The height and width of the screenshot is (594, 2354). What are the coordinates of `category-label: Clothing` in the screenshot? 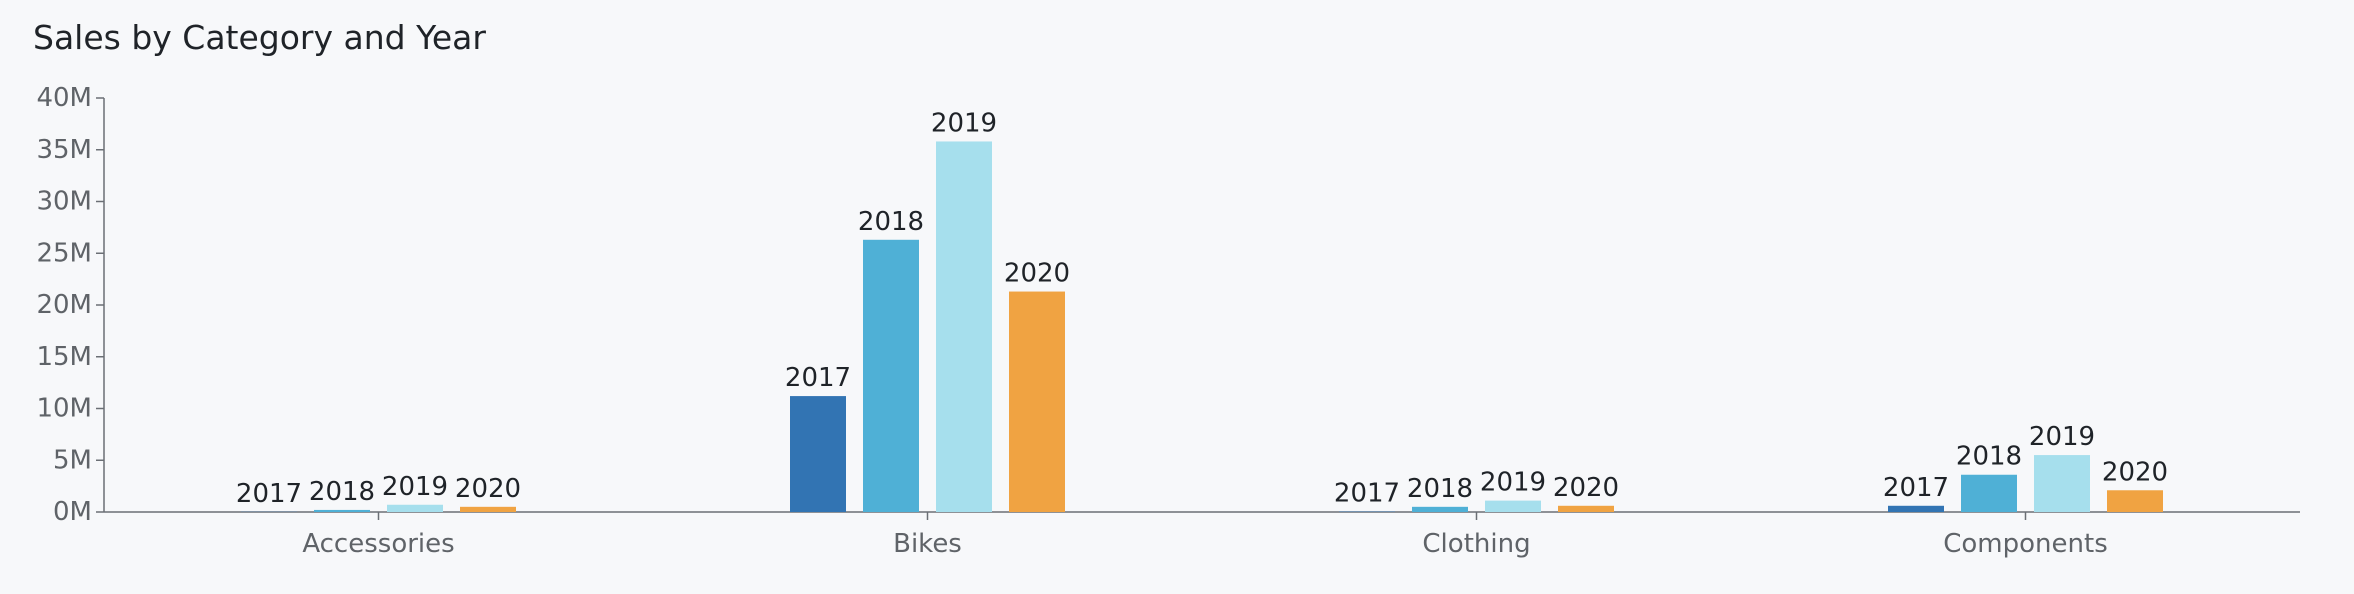 It's located at (1476, 544).